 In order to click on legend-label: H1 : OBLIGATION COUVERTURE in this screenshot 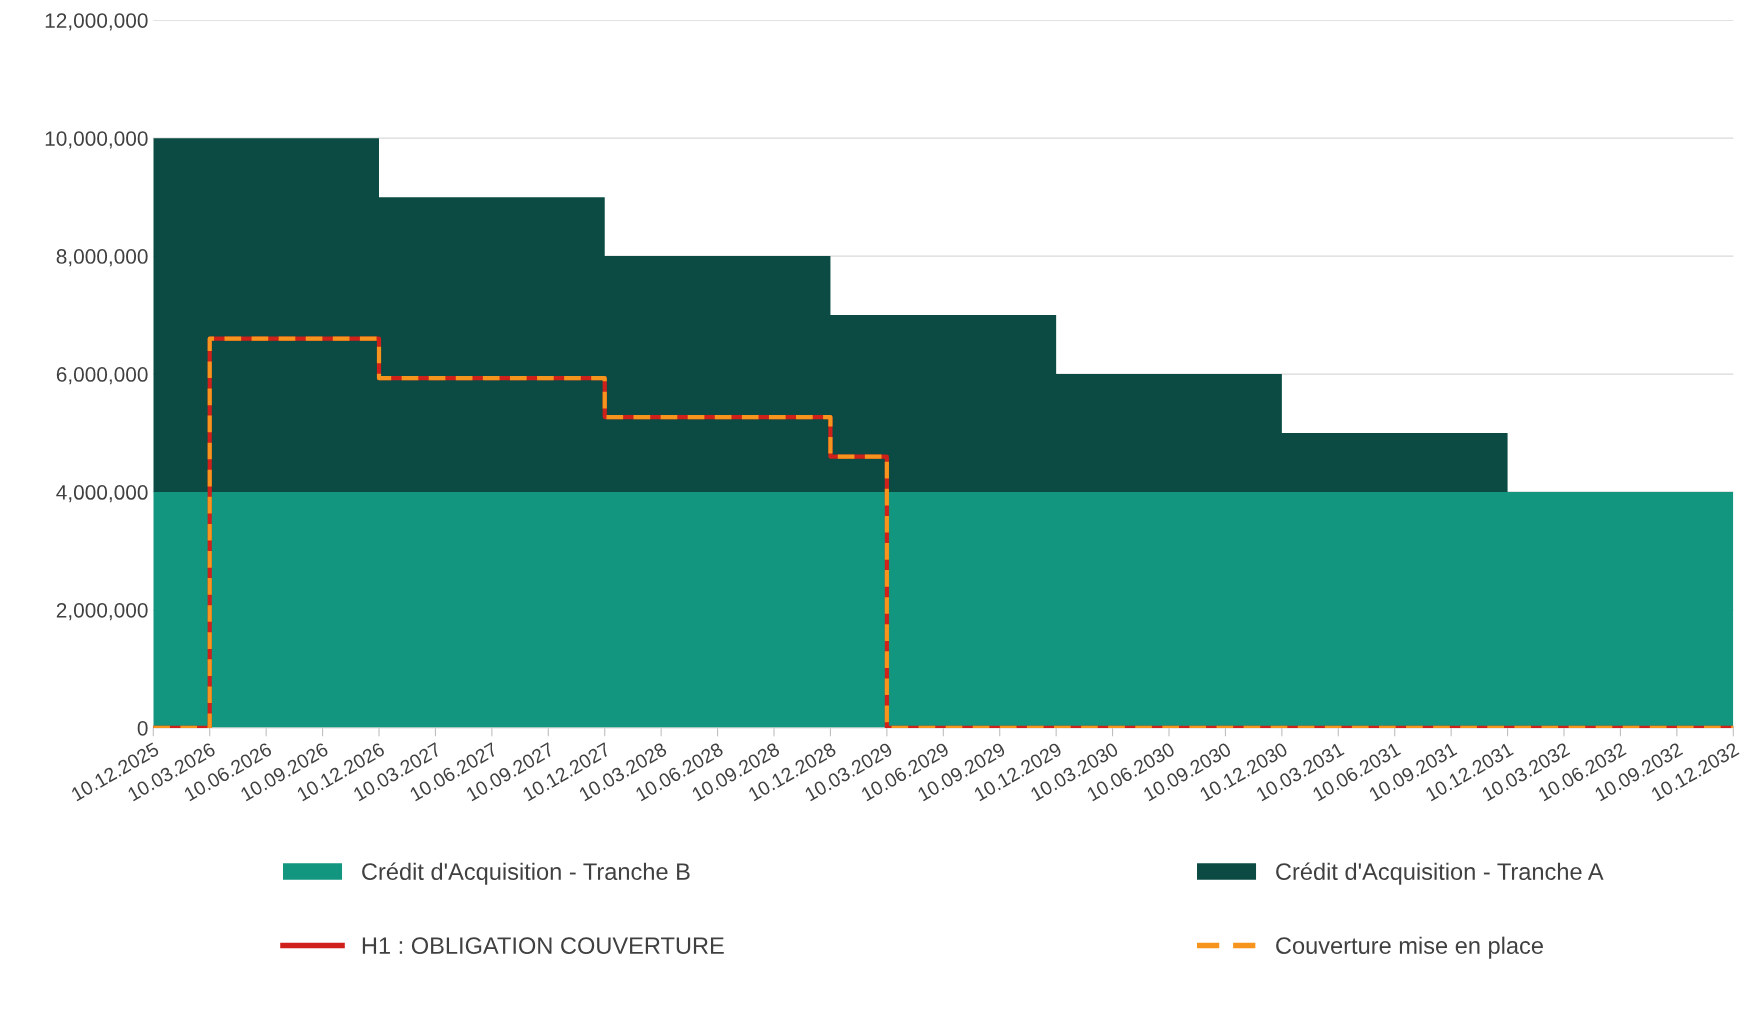, I will do `click(543, 945)`.